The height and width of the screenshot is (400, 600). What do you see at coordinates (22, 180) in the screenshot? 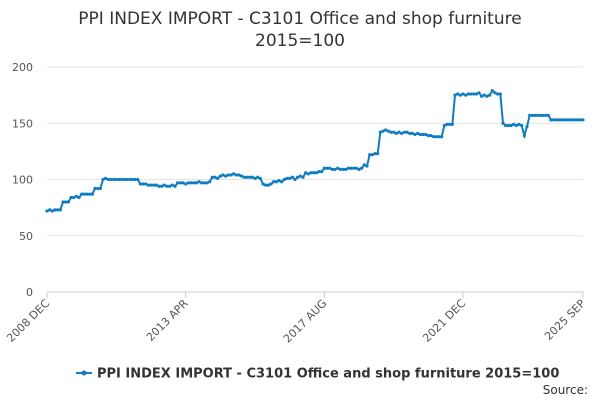
I see `y-tick-label: 100` at bounding box center [22, 180].